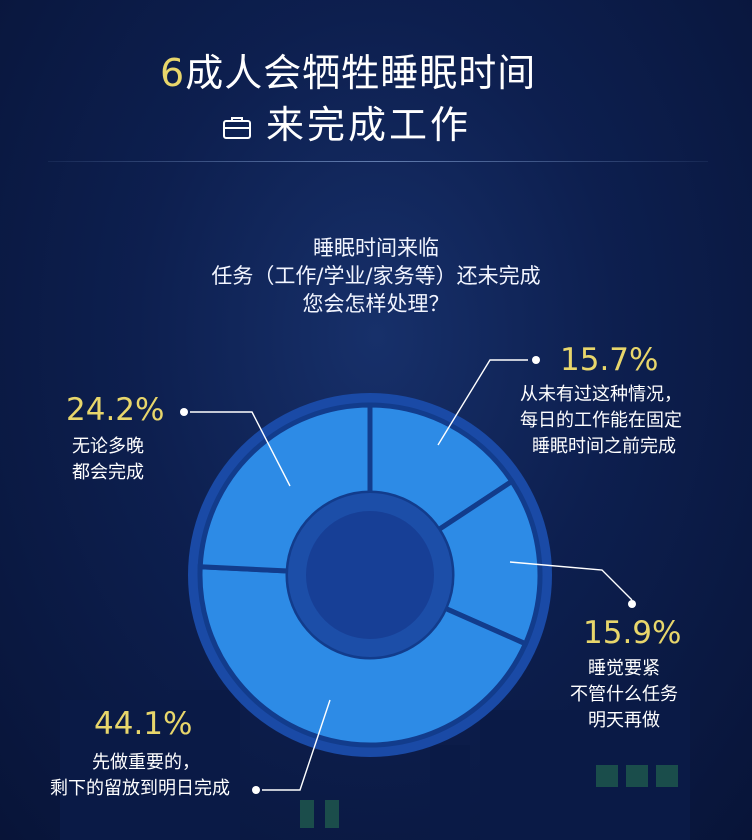  Describe the element at coordinates (237, 128) in the screenshot. I see `briefcase-icon` at that location.